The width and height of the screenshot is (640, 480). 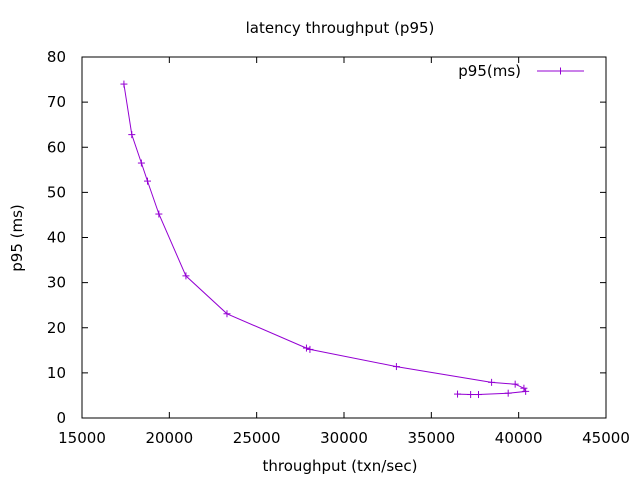 I want to click on y-tick-label: 60, so click(x=56, y=147).